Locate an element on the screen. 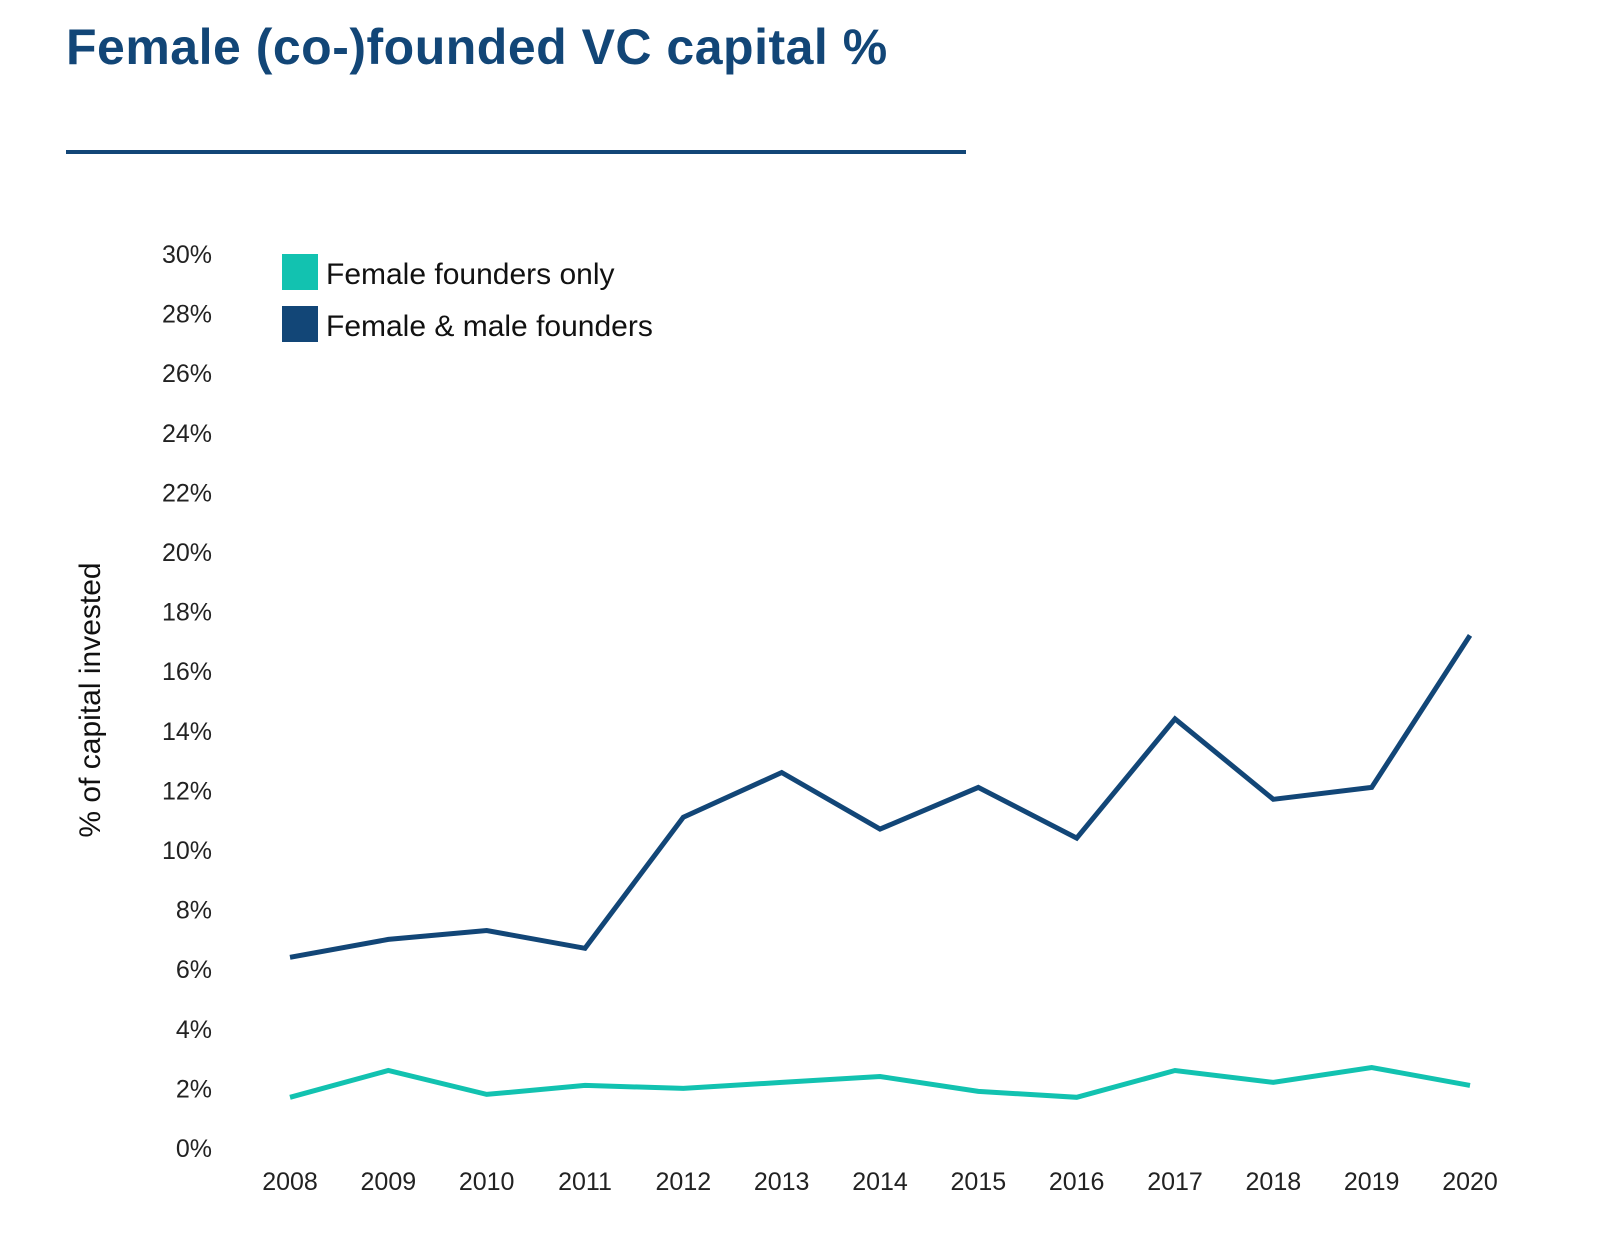  x-tick-label: 2013 is located at coordinates (782, 1182).